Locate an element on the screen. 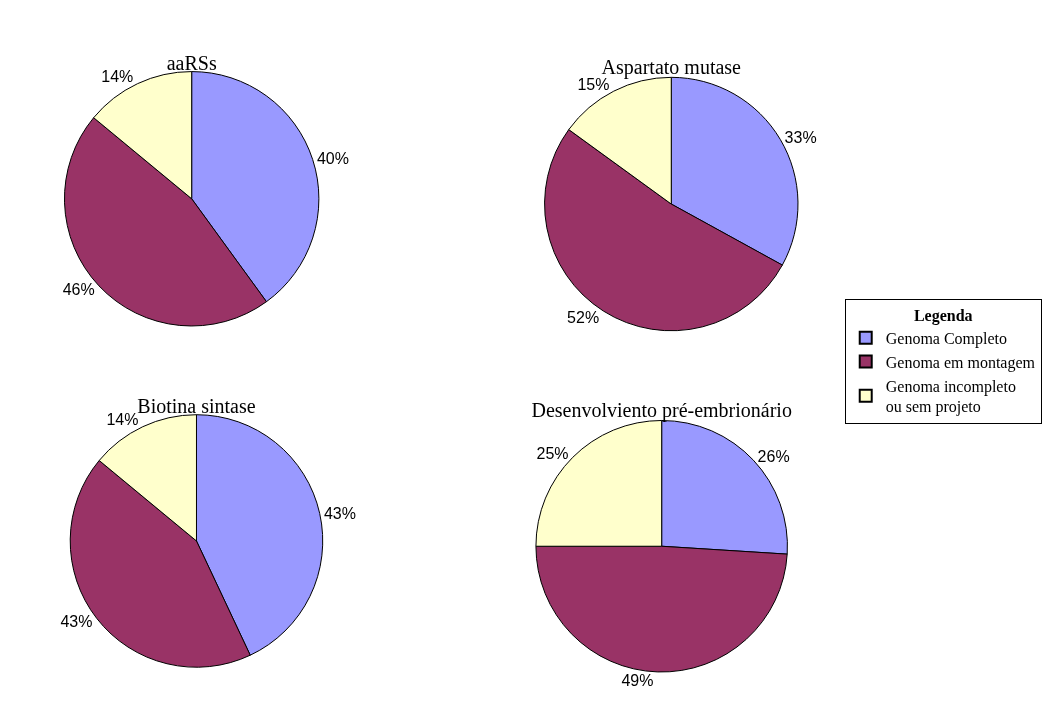  data-label: 46% is located at coordinates (78, 290).